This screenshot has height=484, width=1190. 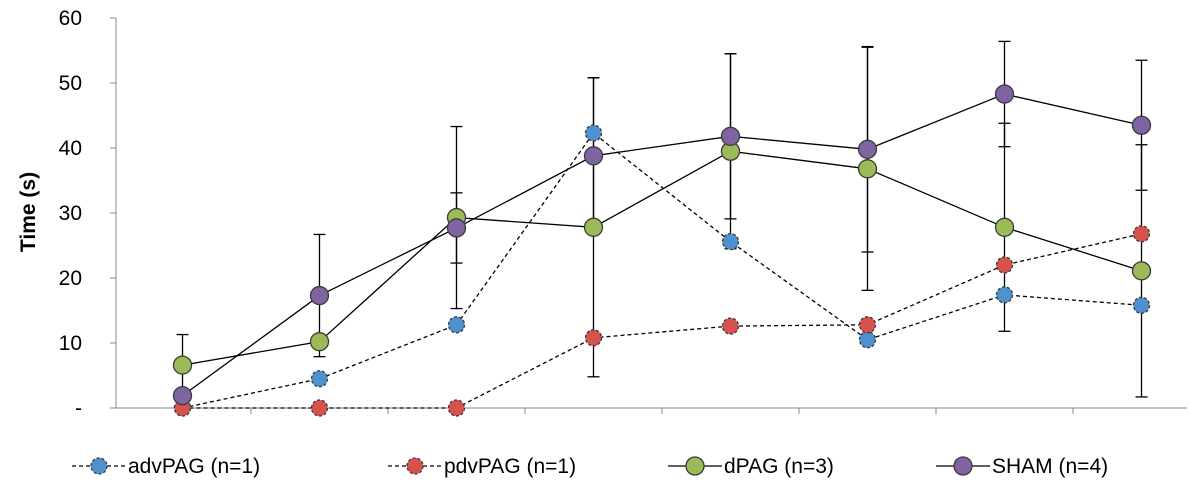 What do you see at coordinates (510, 466) in the screenshot?
I see `legend-label: pdvPAG (n=1)` at bounding box center [510, 466].